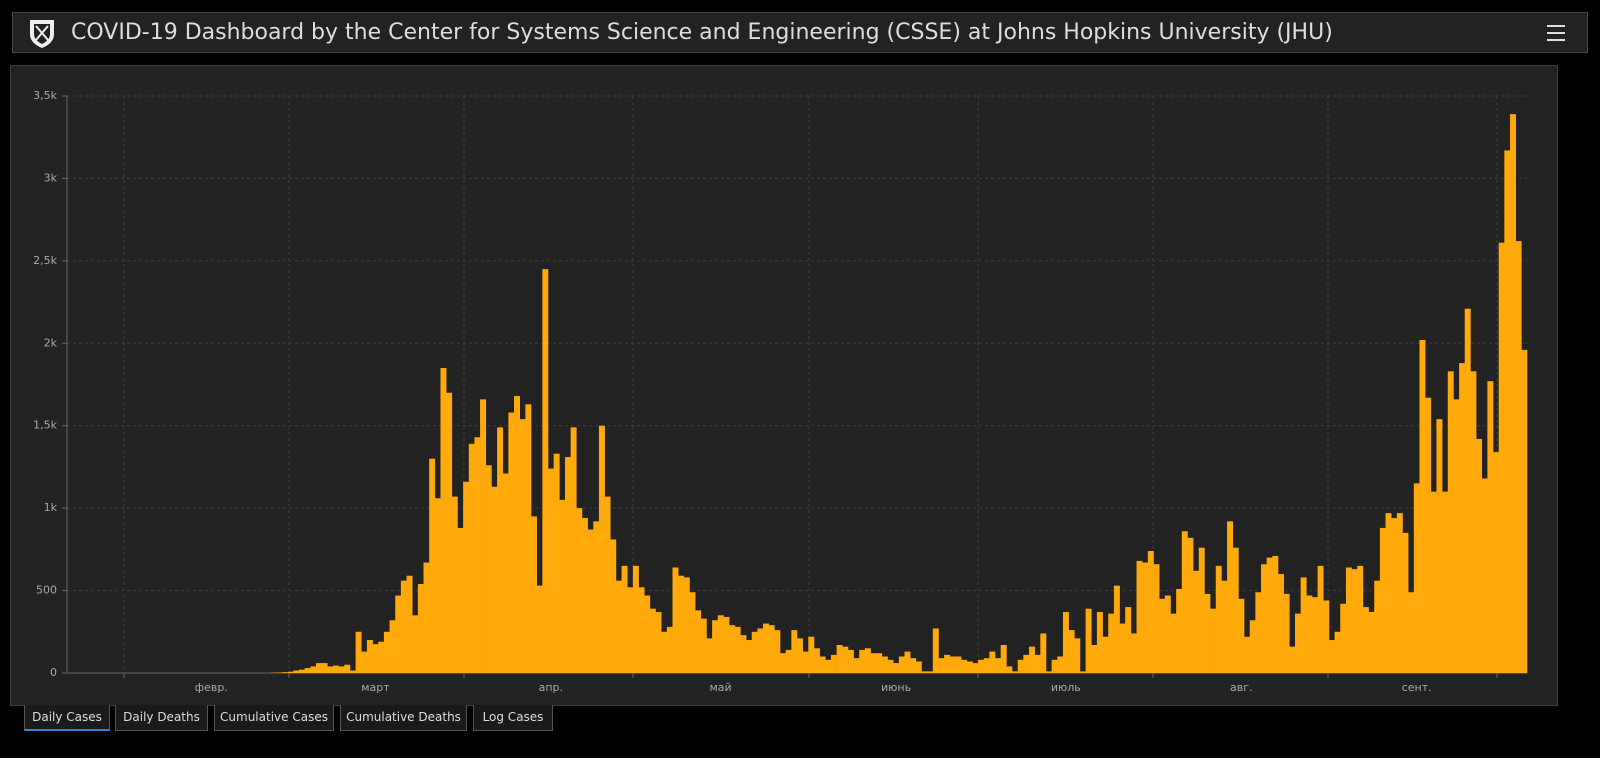 The width and height of the screenshot is (1600, 758). I want to click on tab: Log Cases, so click(513, 718).